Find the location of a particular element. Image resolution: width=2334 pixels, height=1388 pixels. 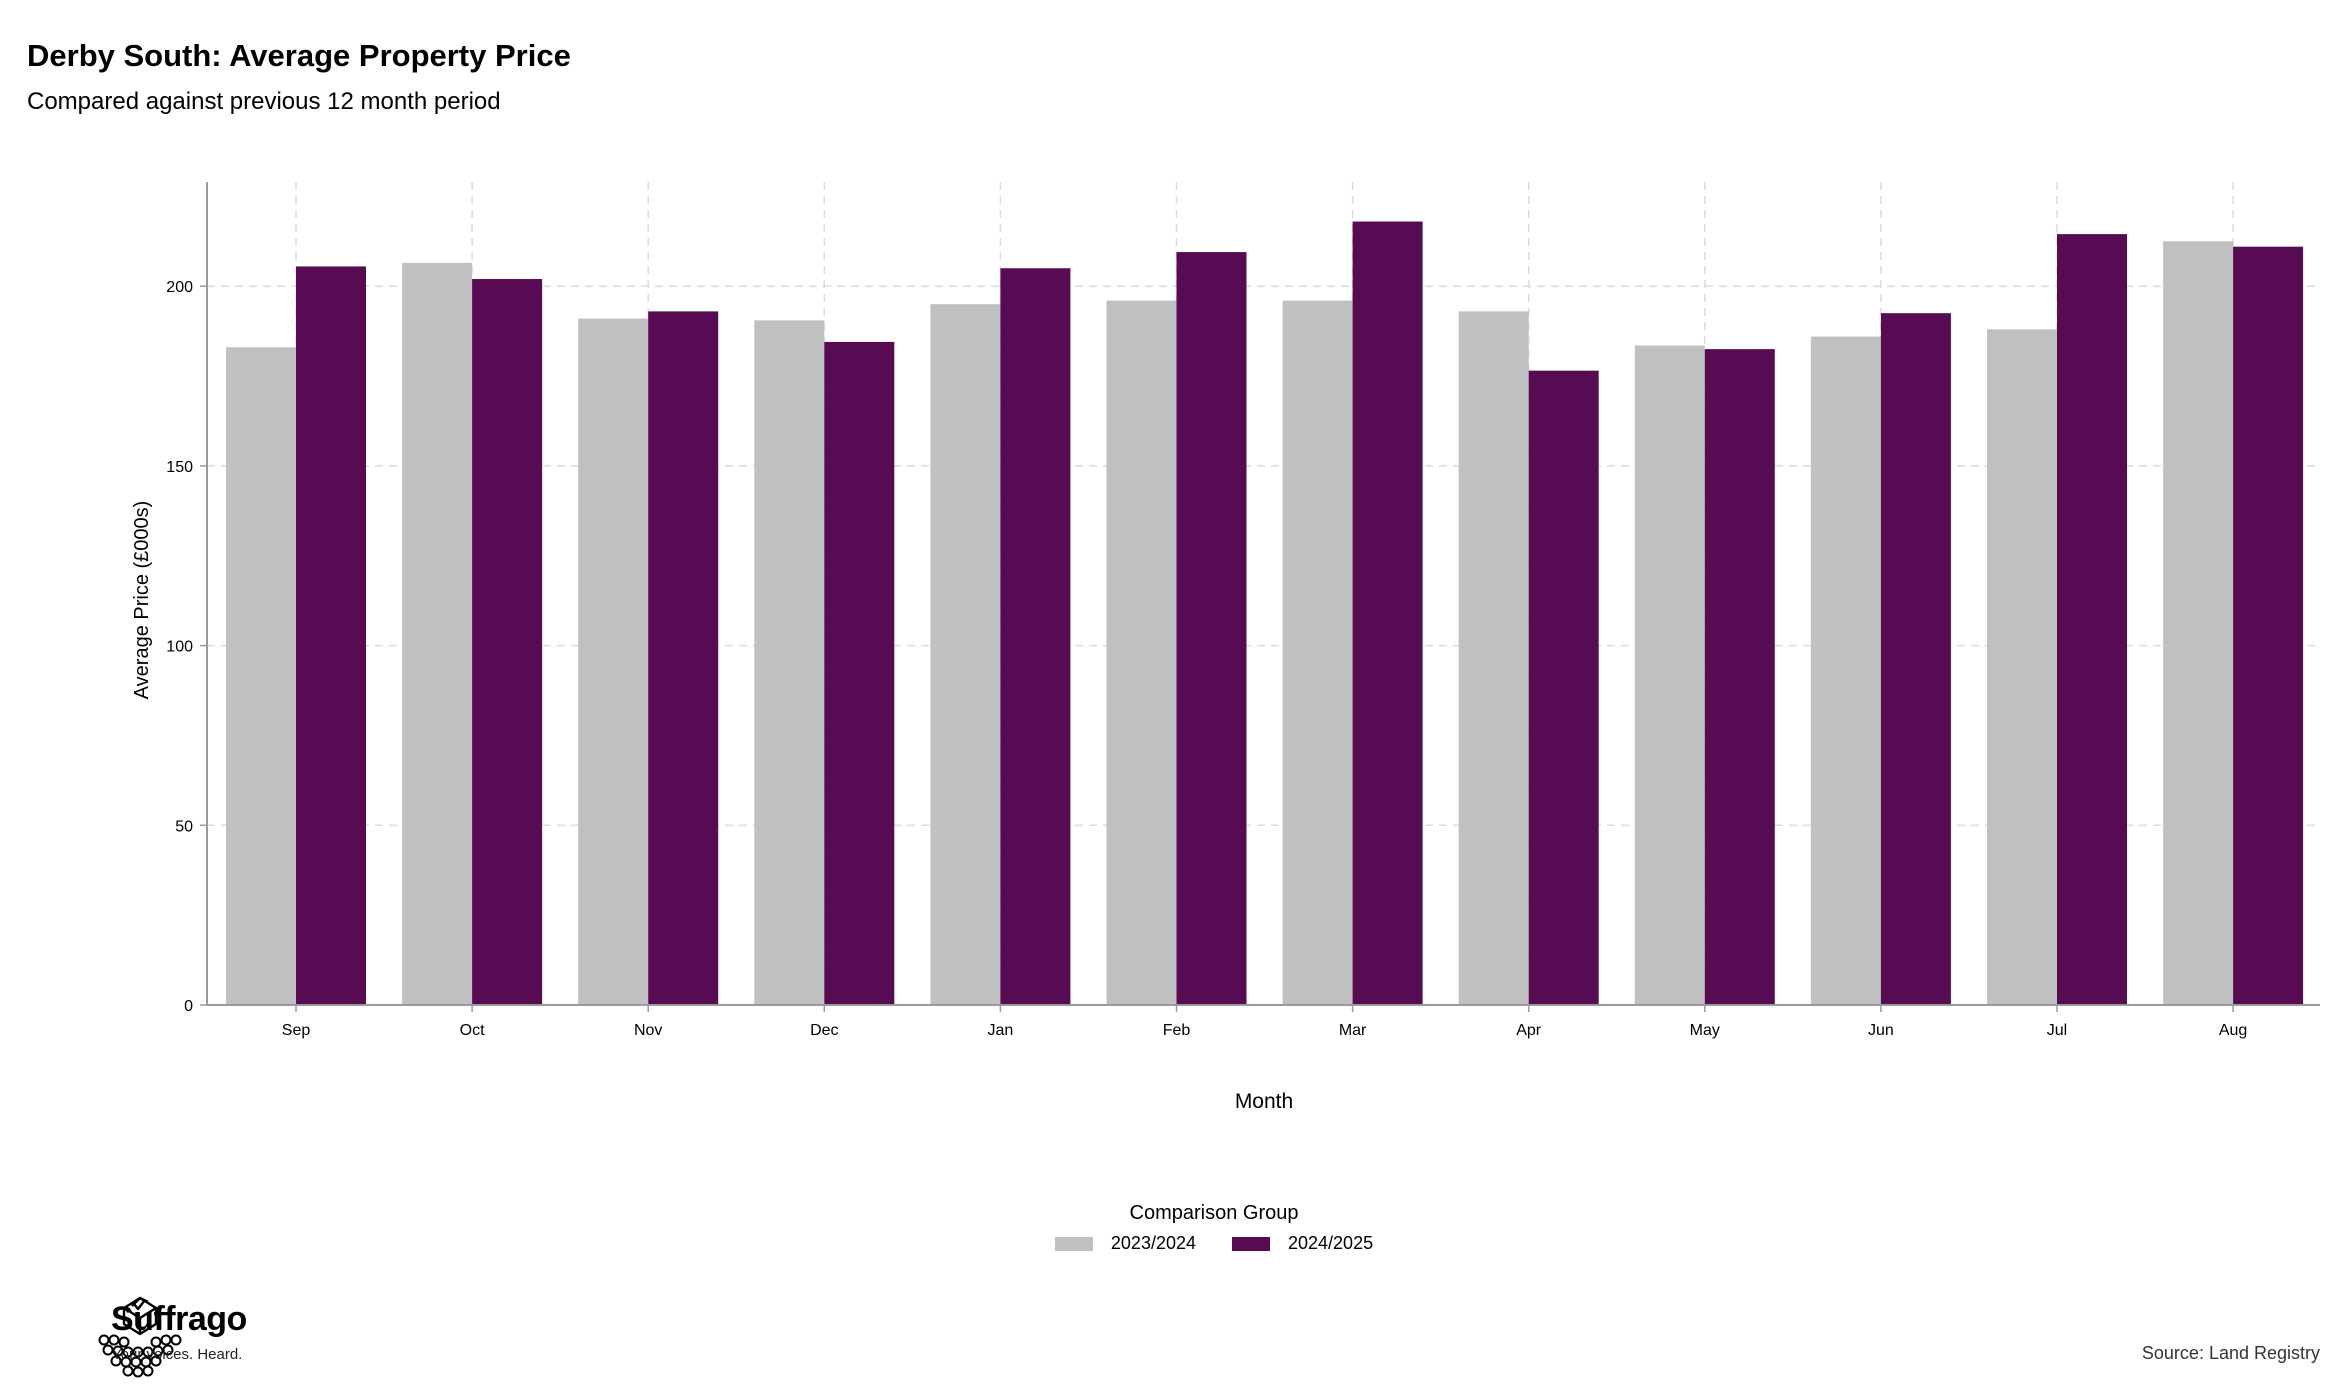

bar-2024-2025-jun is located at coordinates (1915, 659).